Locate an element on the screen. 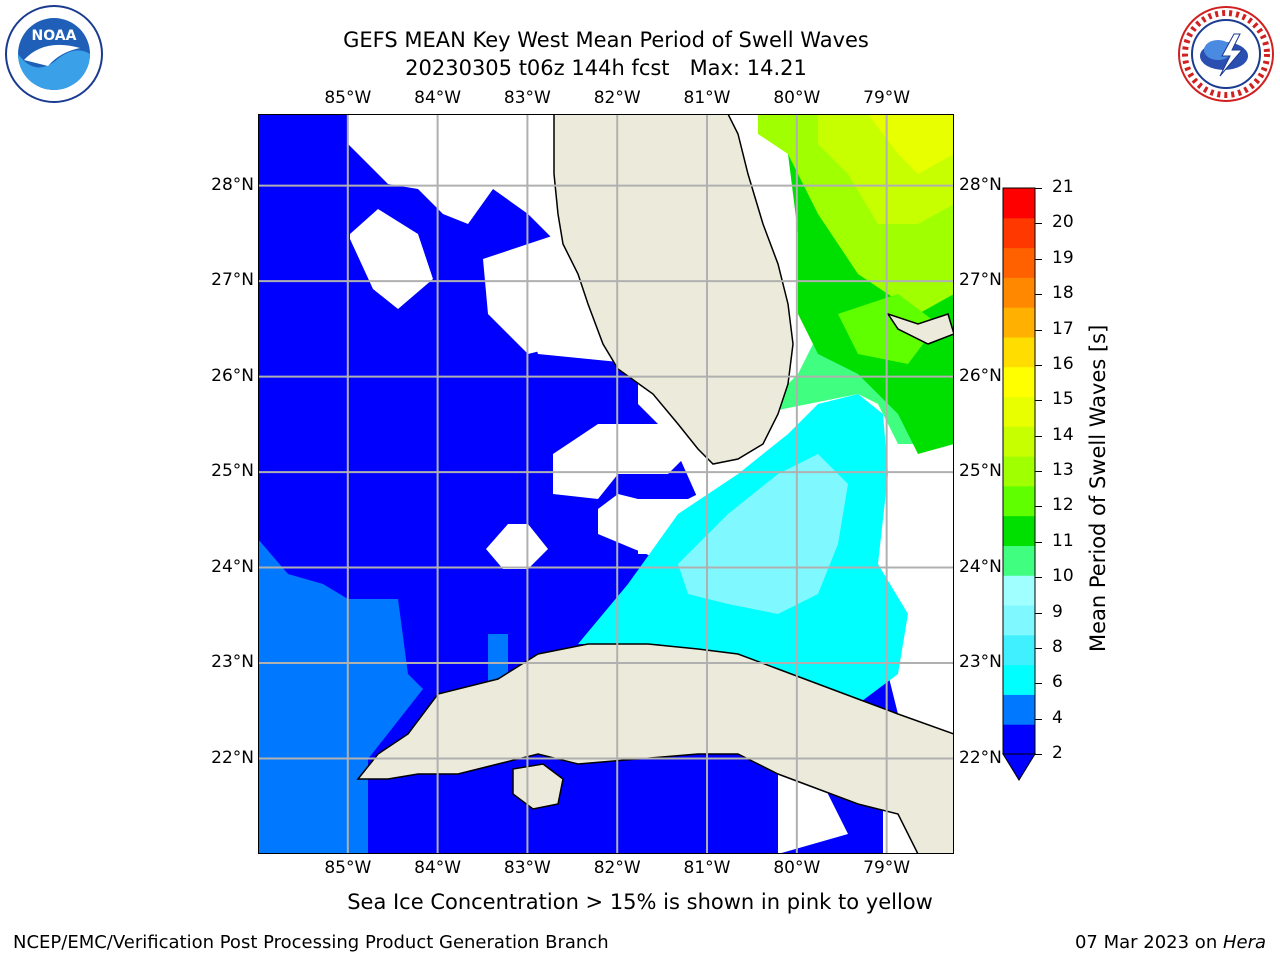 The height and width of the screenshot is (960, 1280). lat-tick-label-right: 22°N is located at coordinates (980, 757).